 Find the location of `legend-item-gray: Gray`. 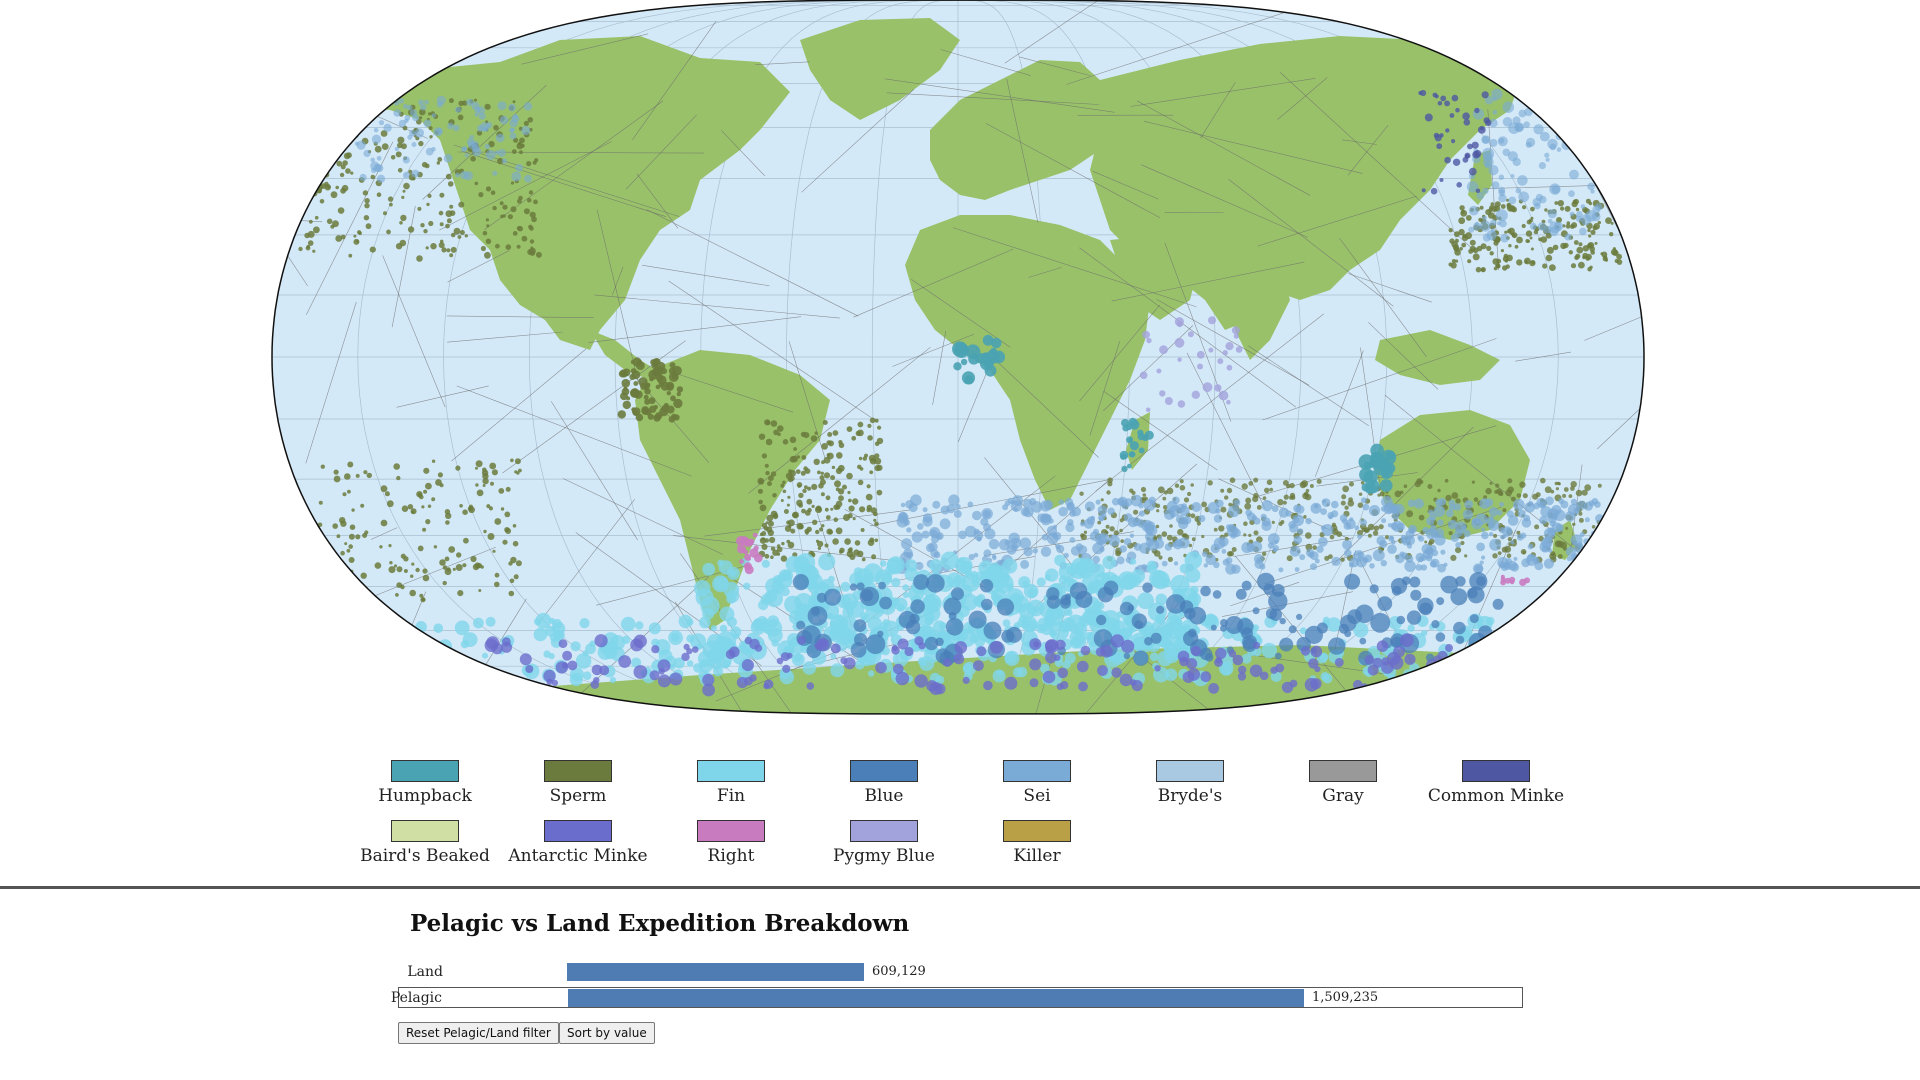

legend-item-gray: Gray is located at coordinates (1343, 783).